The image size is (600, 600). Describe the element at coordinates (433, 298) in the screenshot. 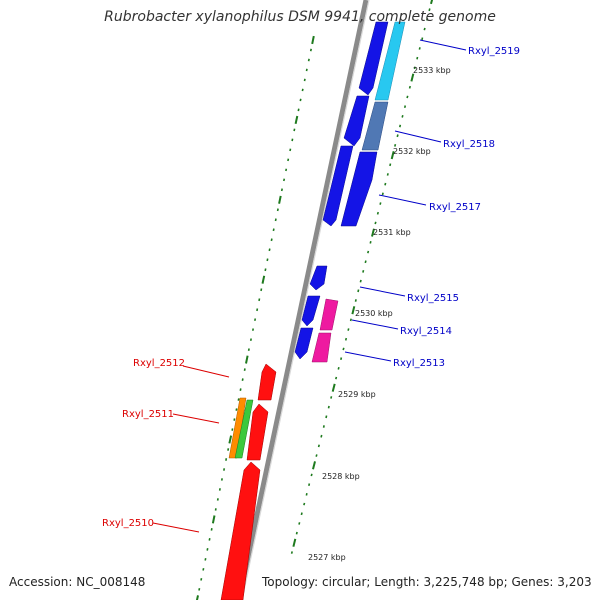

I see `gene-label-rxyl-2515: Rxyl_2515` at that location.